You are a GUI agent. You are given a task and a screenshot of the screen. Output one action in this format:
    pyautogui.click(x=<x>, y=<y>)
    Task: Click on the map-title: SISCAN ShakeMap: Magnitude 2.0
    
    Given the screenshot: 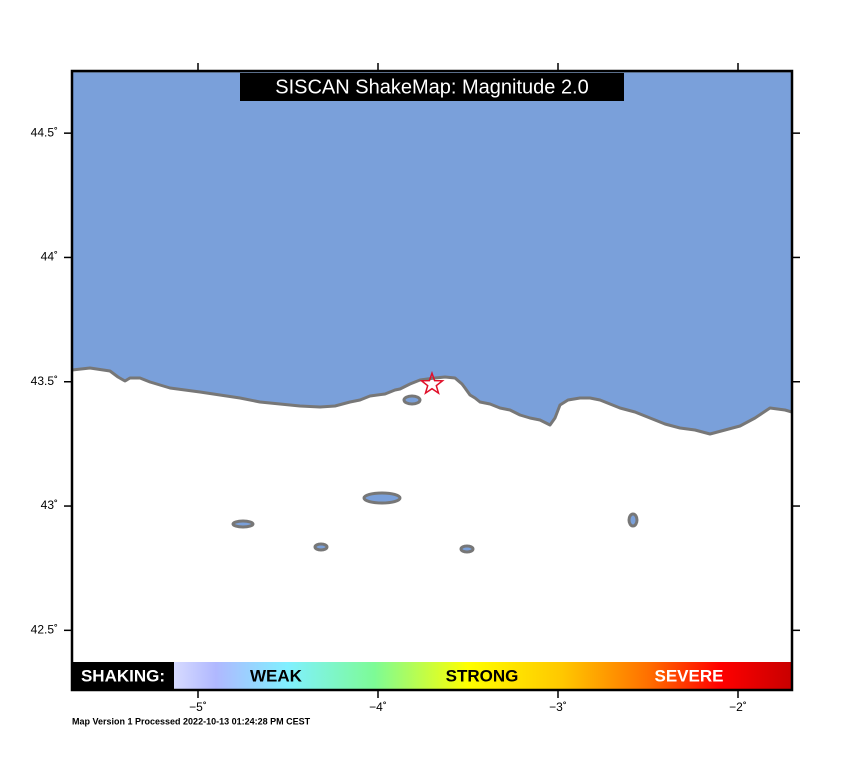 What is the action you would take?
    pyautogui.click(x=432, y=87)
    